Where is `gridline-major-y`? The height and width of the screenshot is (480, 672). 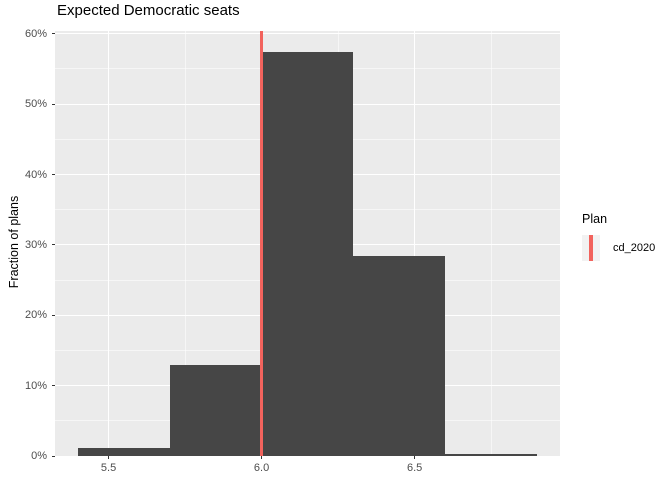 gridline-major-y is located at coordinates (307, 34).